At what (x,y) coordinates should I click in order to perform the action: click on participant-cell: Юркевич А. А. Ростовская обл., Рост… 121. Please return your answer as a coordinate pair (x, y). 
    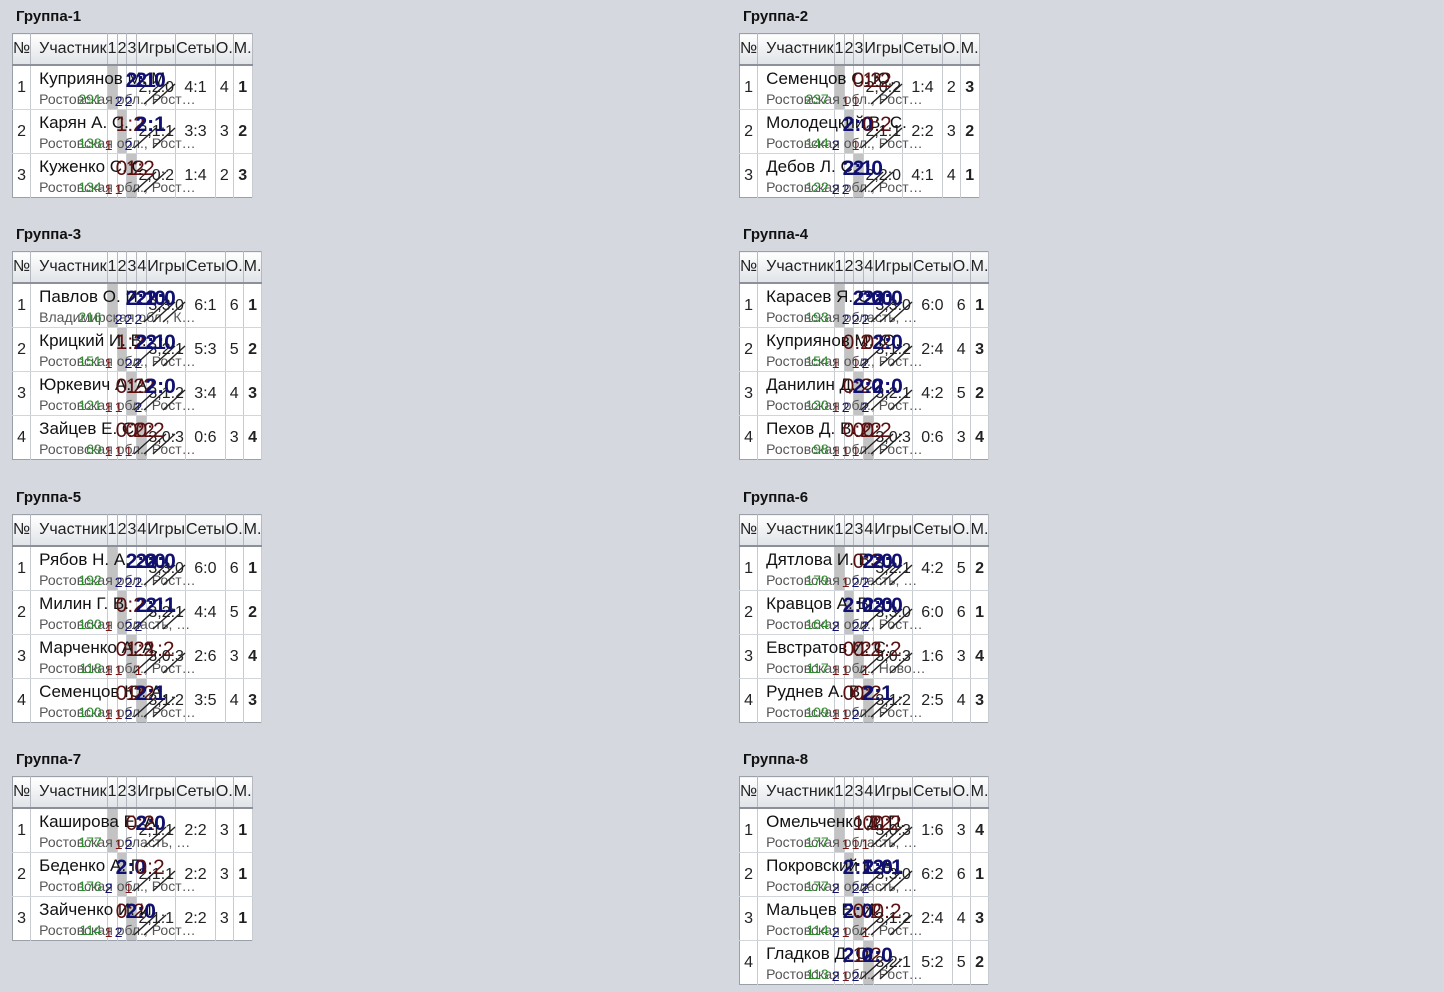
    Looking at the image, I should click on (113, 393).